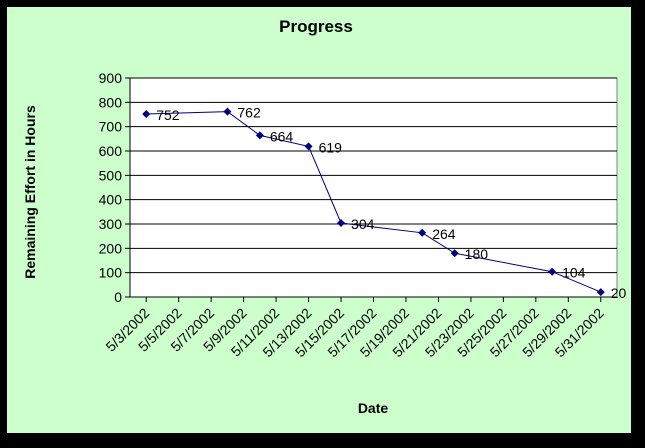 The height and width of the screenshot is (448, 645). I want to click on y-tick-label: 900, so click(111, 78).